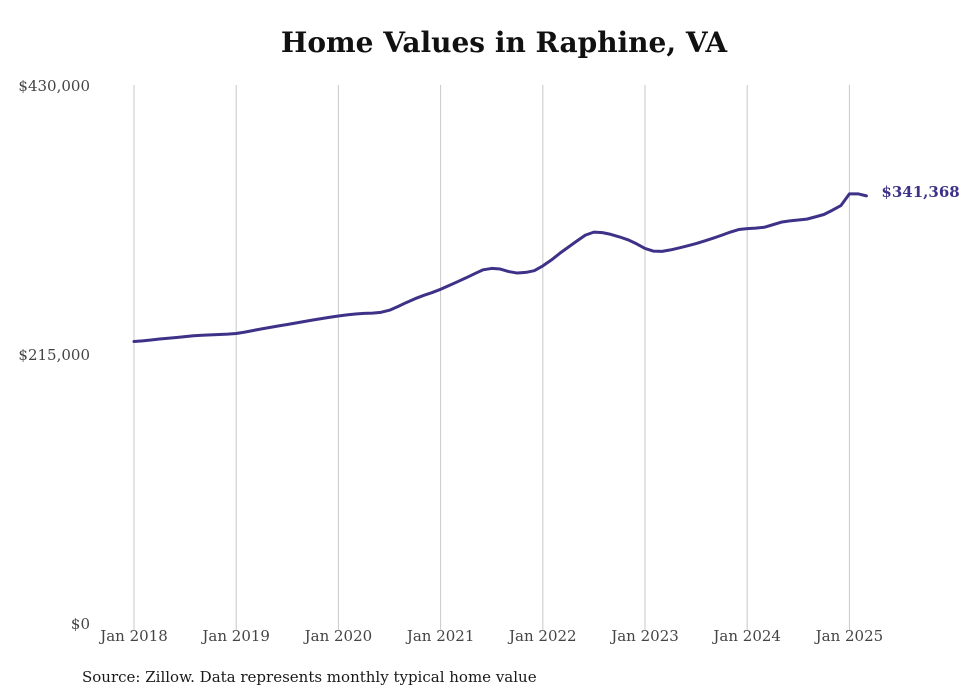 This screenshot has height=699, width=980. I want to click on x-tick-label: Jan 2019, so click(235, 636).